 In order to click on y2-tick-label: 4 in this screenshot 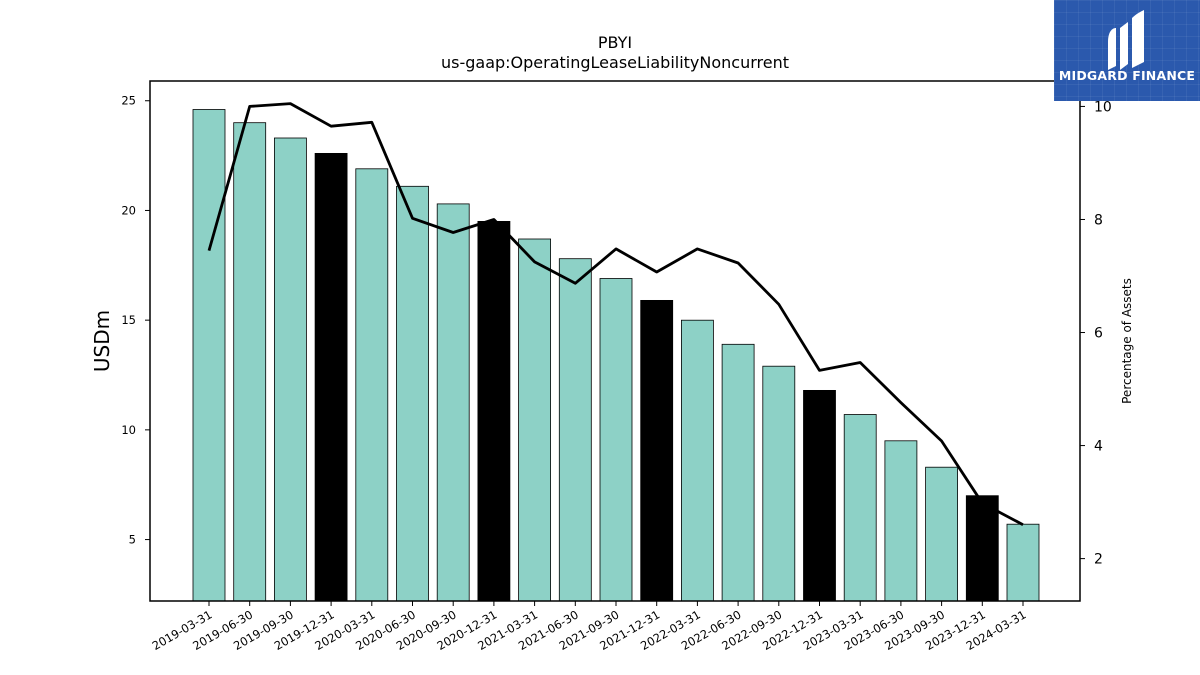, I will do `click(1098, 447)`.